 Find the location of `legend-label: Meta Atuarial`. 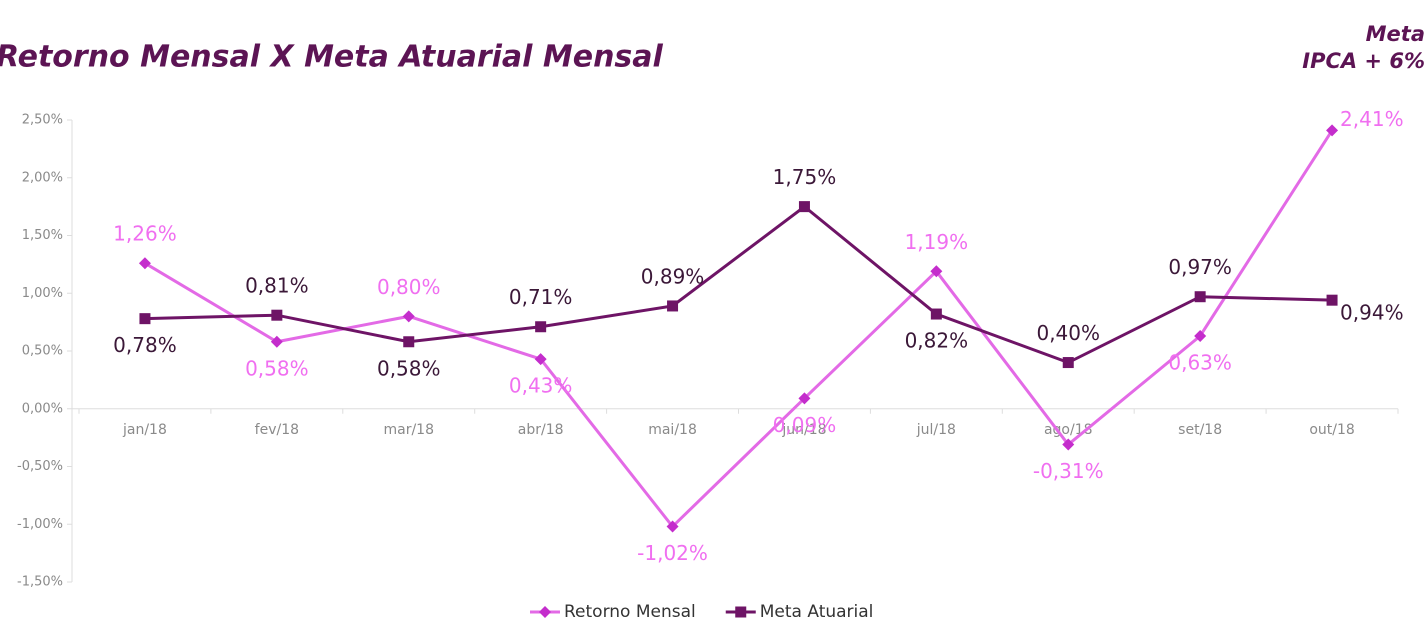

legend-label: Meta Atuarial is located at coordinates (817, 612).